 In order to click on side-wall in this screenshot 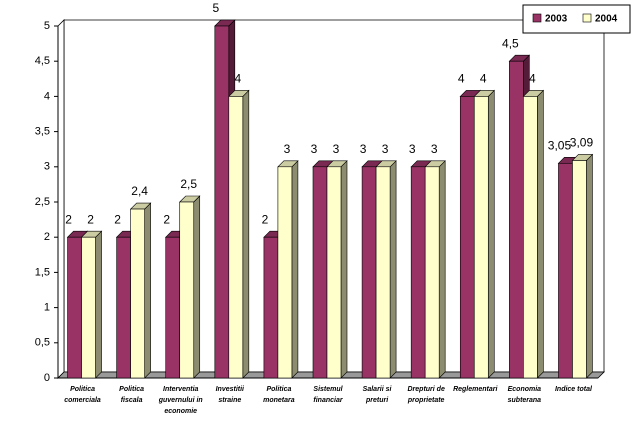, I will do `click(61, 199)`.